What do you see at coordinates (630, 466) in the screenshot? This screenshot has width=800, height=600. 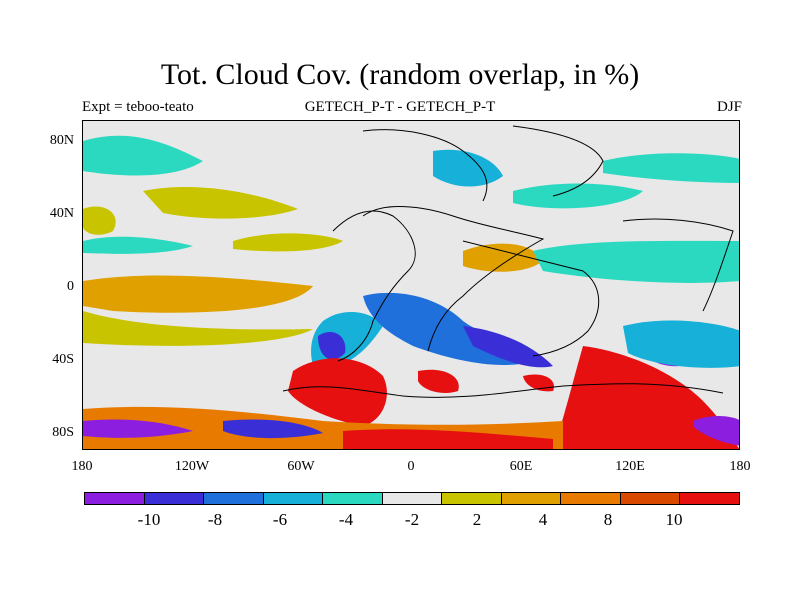 I see `x-tick-120e: 120E` at bounding box center [630, 466].